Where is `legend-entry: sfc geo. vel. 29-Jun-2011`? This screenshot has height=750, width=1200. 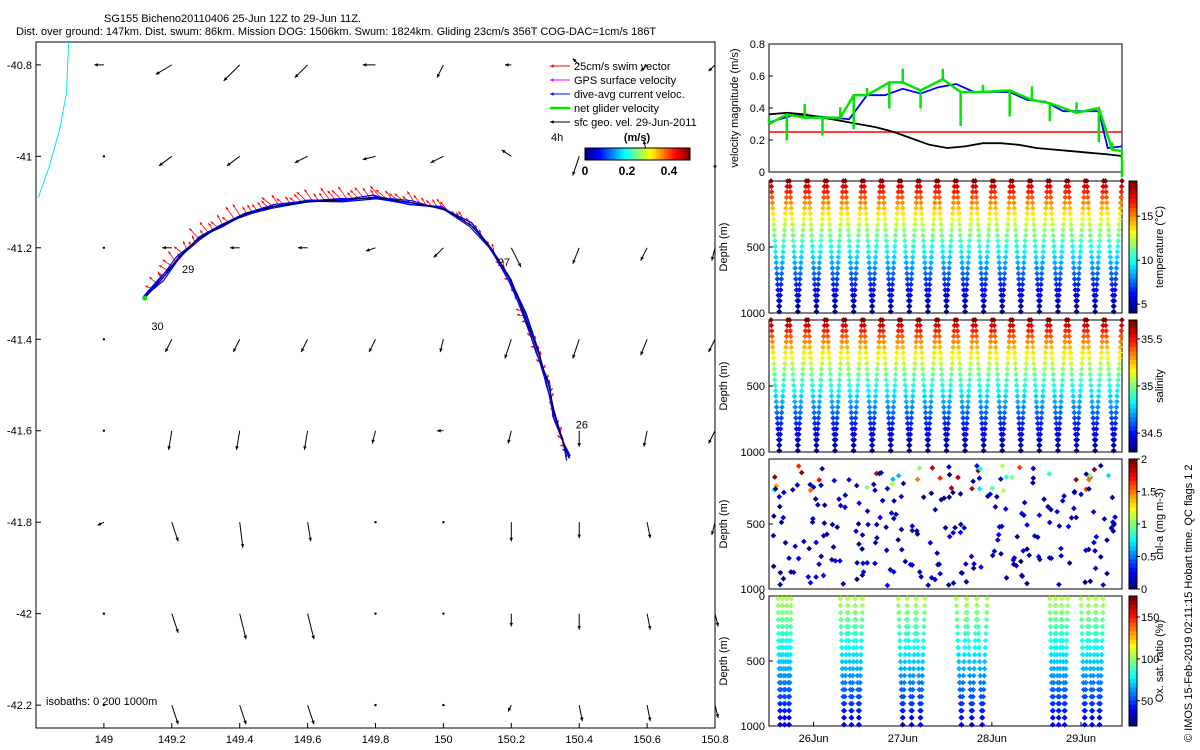 legend-entry: sfc geo. vel. 29-Jun-2011 is located at coordinates (635, 123).